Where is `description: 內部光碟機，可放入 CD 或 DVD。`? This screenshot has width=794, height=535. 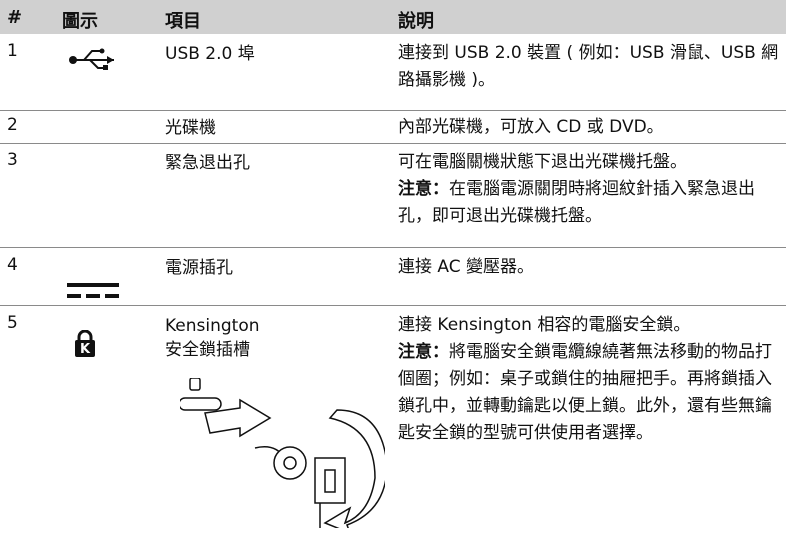 description: 內部光碟機，可放入 CD 或 DVD。 is located at coordinates (592, 127).